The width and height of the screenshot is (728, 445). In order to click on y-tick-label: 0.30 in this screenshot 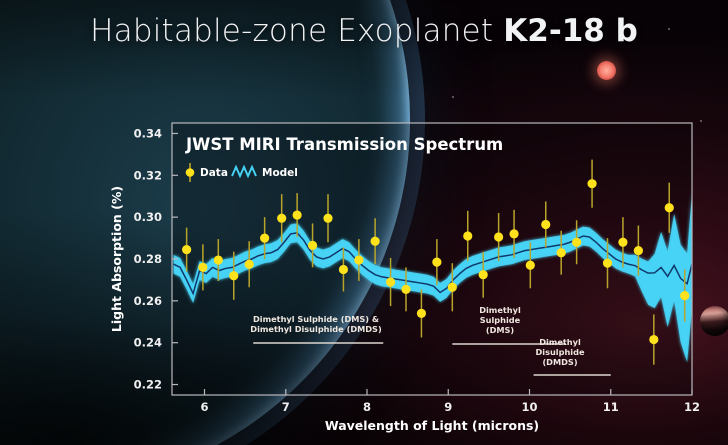, I will do `click(148, 217)`.